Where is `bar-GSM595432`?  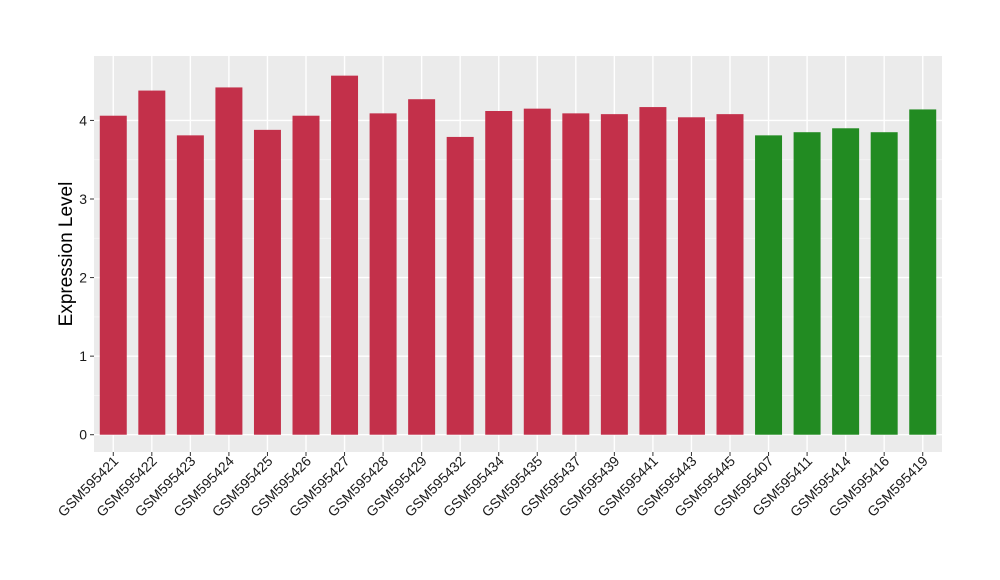
bar-GSM595432 is located at coordinates (460, 285).